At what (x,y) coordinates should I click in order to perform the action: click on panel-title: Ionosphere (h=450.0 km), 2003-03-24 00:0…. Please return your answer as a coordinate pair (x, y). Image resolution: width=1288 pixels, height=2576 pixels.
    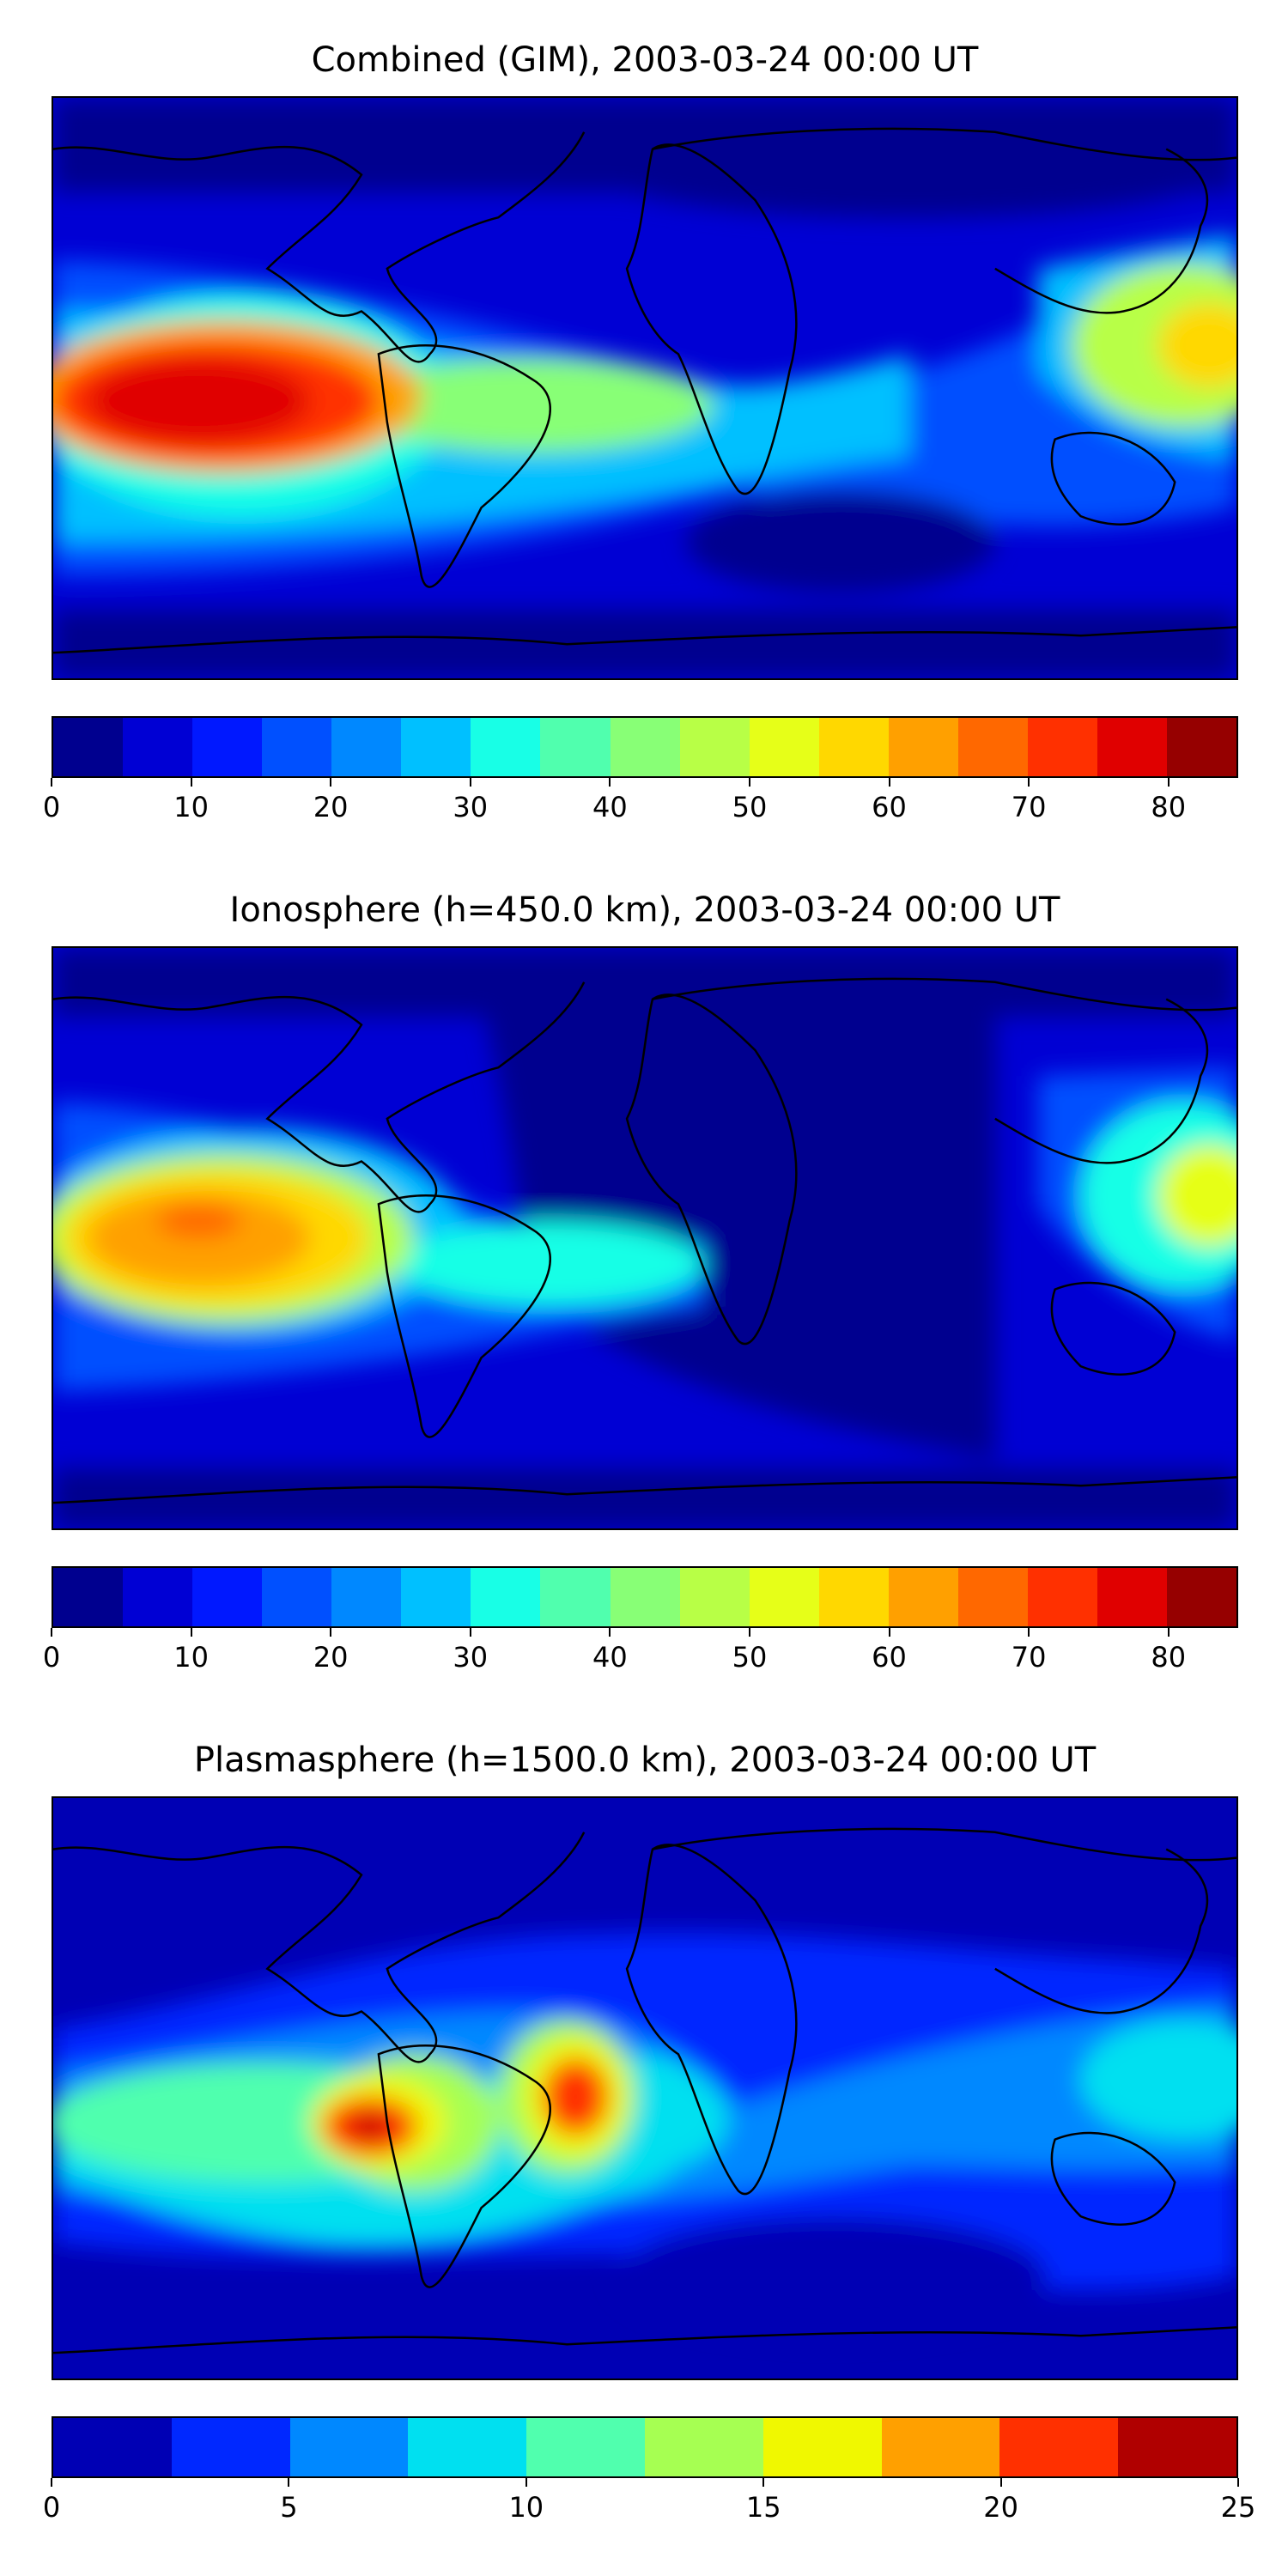
    Looking at the image, I should click on (644, 910).